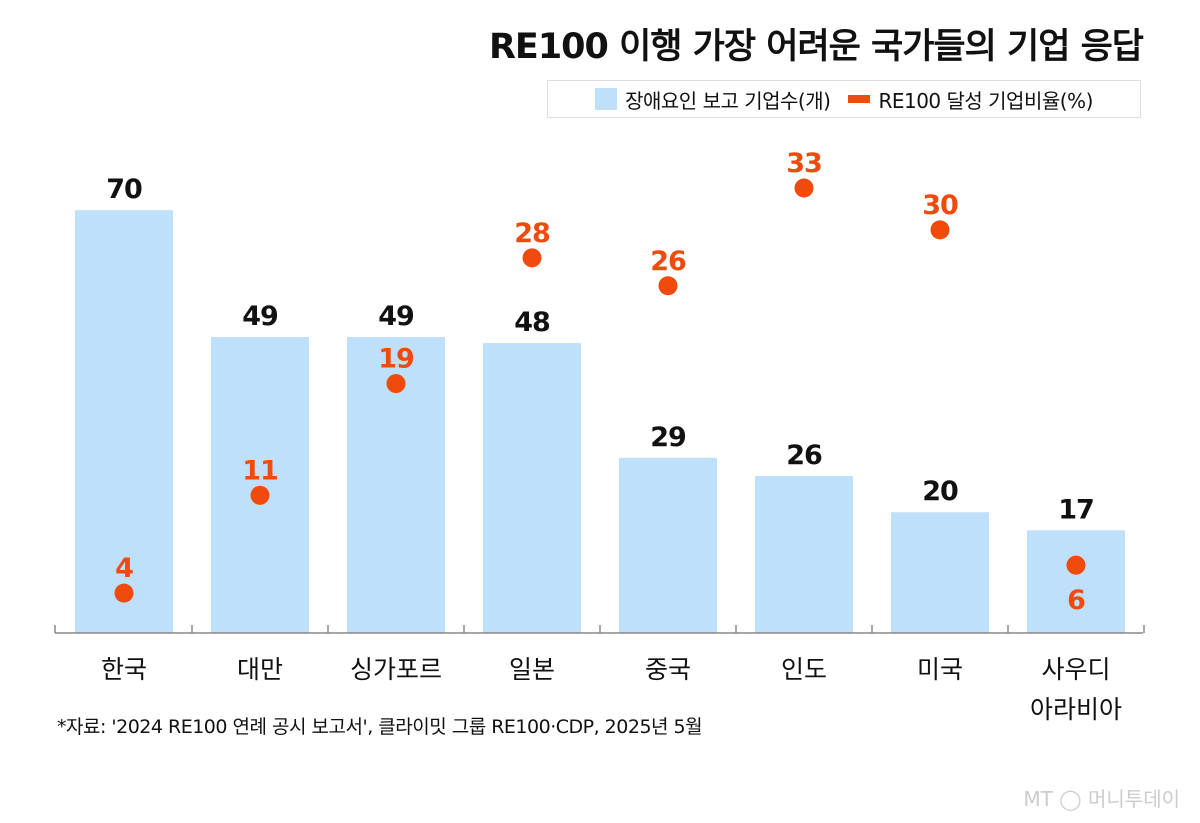 Image resolution: width=1200 pixels, height=823 pixels. I want to click on bar-value-label: 20, so click(940, 491).